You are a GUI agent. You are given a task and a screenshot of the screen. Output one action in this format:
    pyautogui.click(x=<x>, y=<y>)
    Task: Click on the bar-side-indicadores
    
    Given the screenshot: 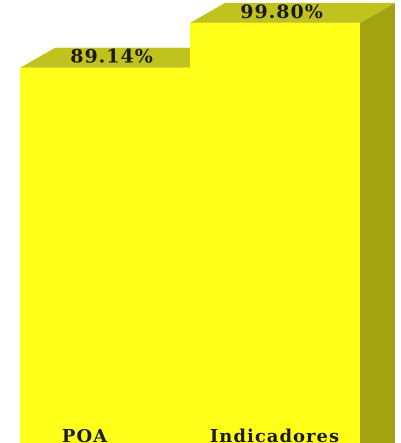 What is the action you would take?
    pyautogui.click(x=377, y=222)
    